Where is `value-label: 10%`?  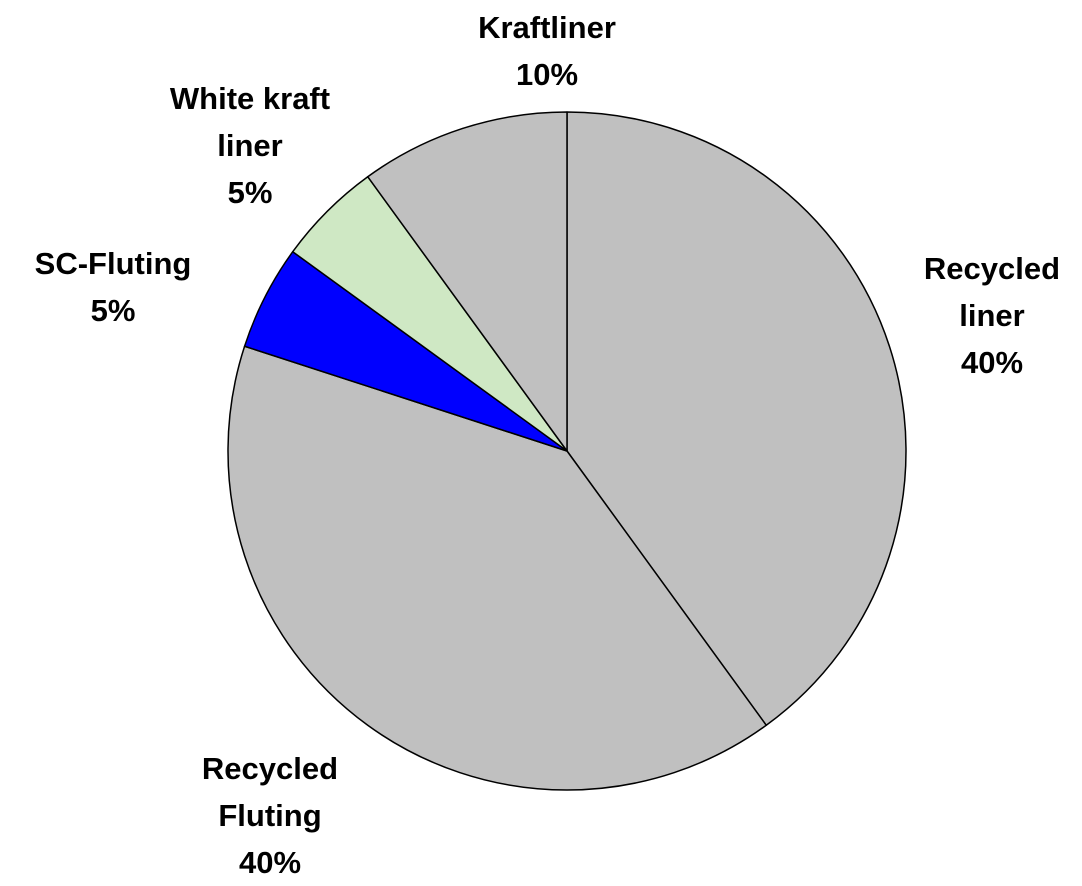 value-label: 10% is located at coordinates (547, 74).